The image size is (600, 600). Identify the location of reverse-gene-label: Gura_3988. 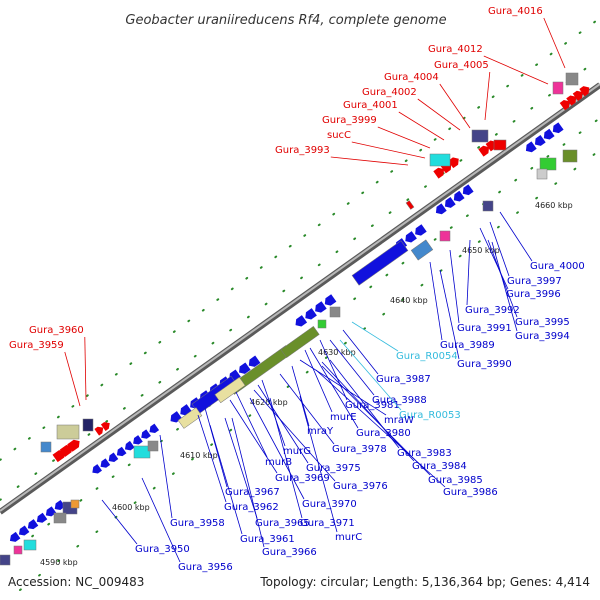
(399, 400).